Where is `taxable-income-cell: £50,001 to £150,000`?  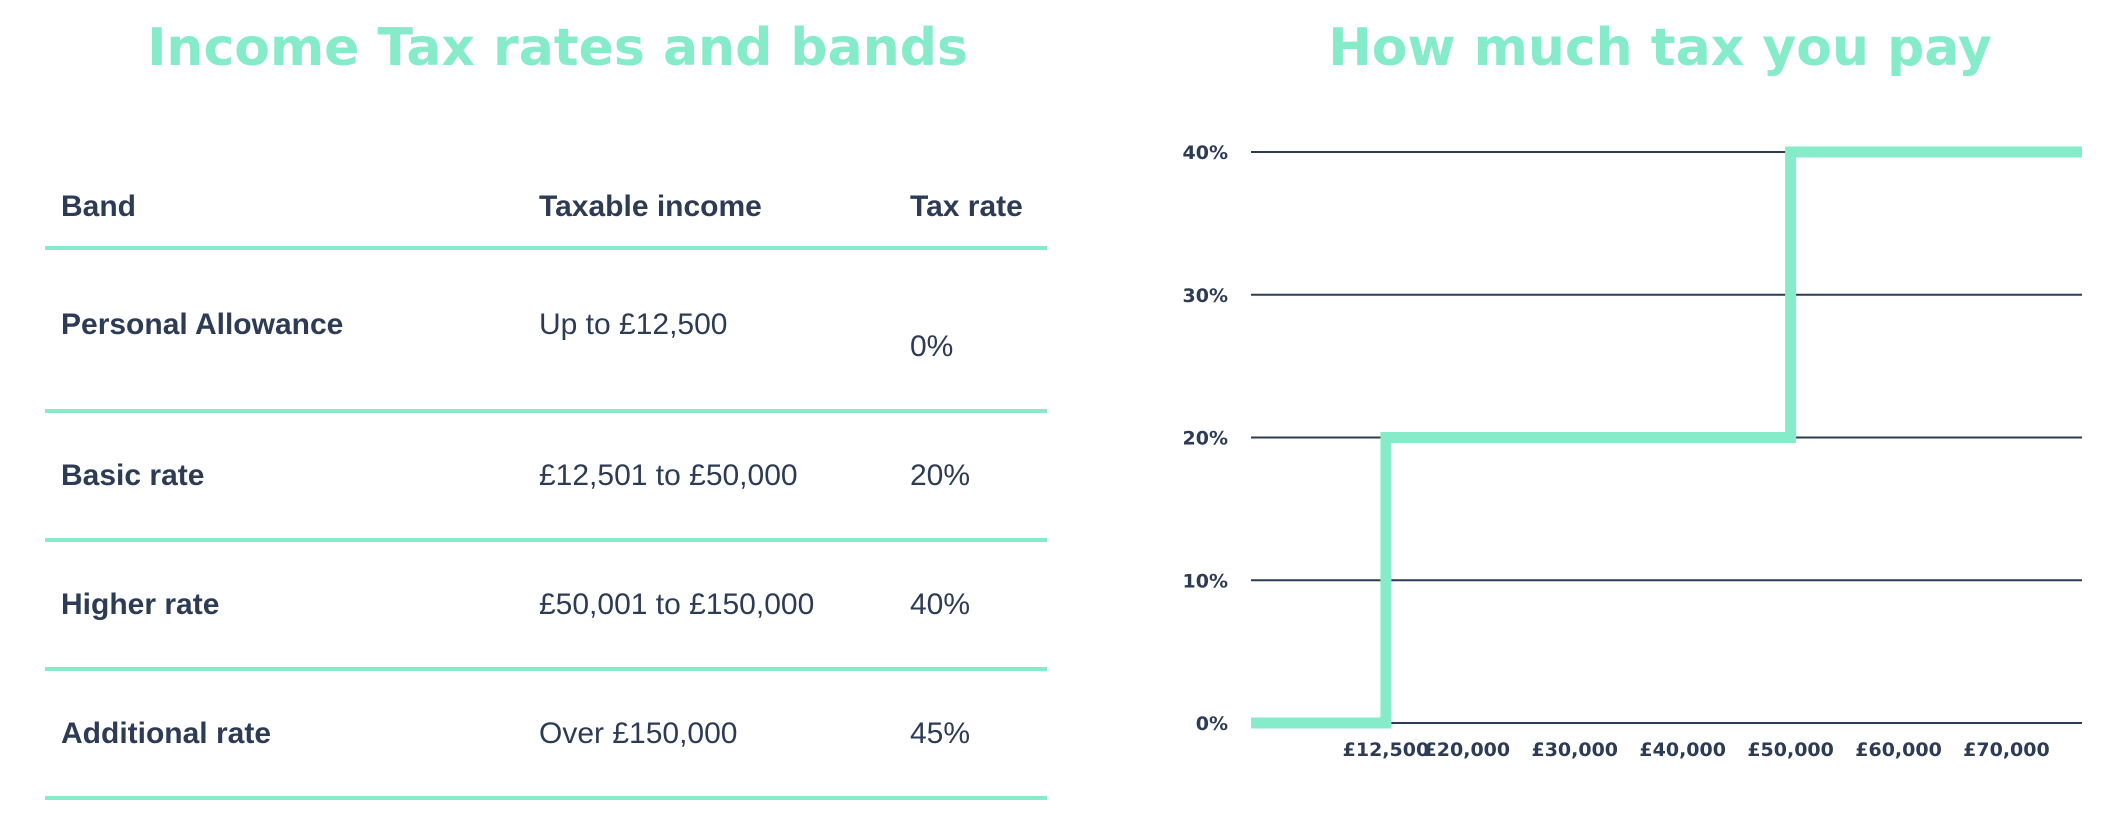
taxable-income-cell: £50,001 to £150,000 is located at coordinates (708, 605).